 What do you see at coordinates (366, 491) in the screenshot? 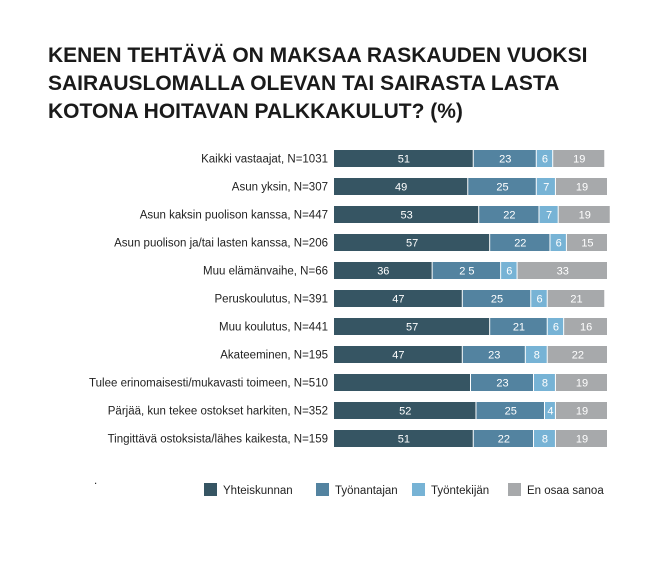
I see `legend-label: Työnantajan` at bounding box center [366, 491].